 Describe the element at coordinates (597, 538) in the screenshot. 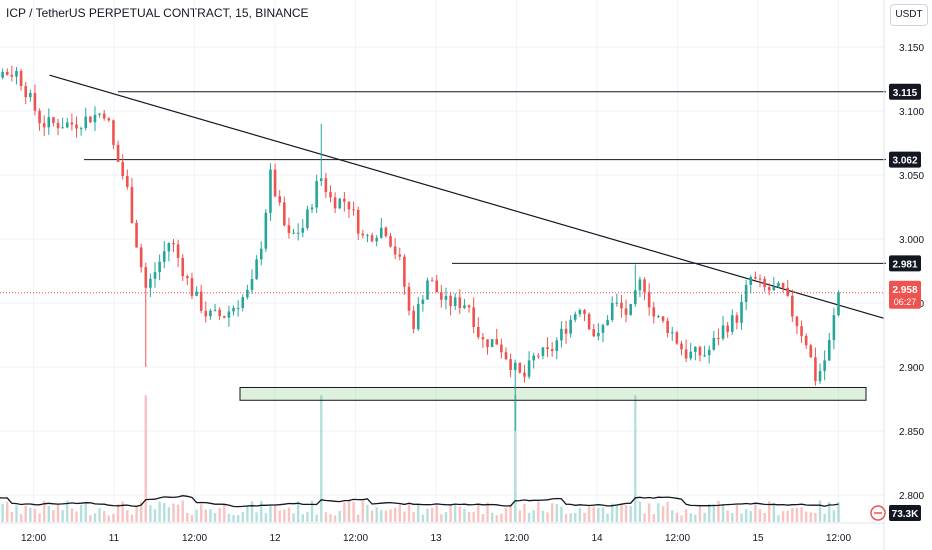

I see `time-tick-label: 14` at that location.